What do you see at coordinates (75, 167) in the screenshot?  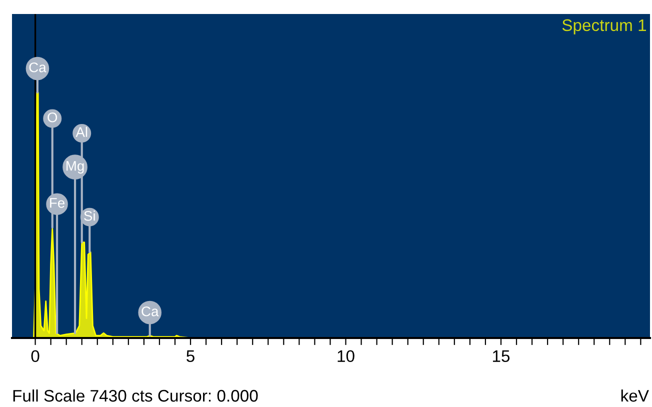 I see `annotation: Mg` at bounding box center [75, 167].